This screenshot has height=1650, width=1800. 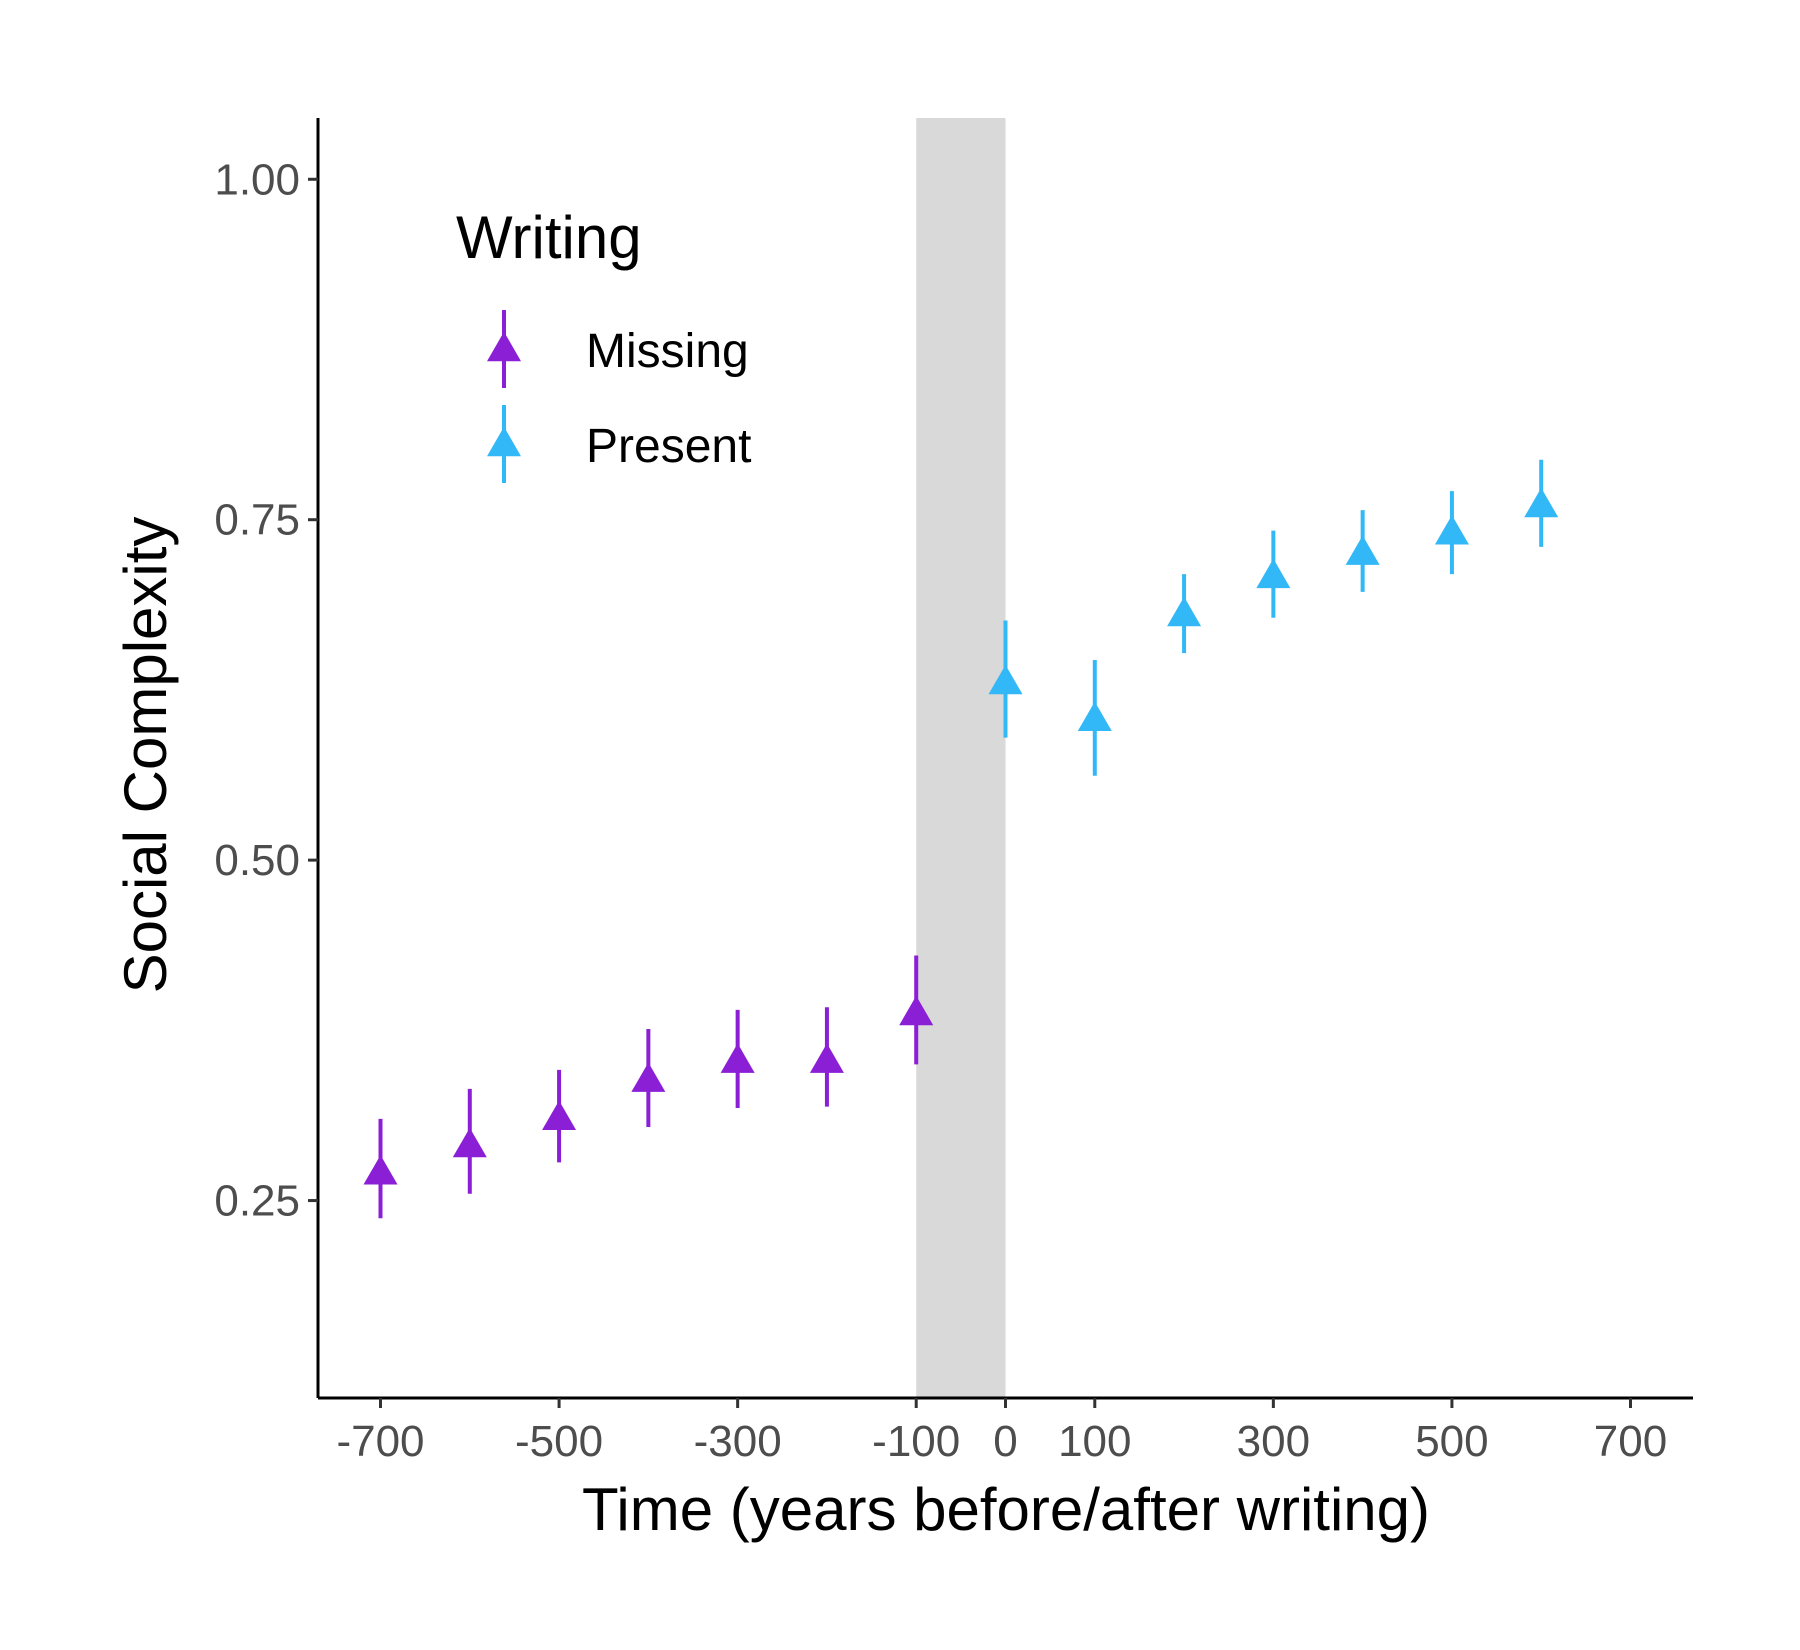 I want to click on y-tick-label: 0.25, so click(x=257, y=1201).